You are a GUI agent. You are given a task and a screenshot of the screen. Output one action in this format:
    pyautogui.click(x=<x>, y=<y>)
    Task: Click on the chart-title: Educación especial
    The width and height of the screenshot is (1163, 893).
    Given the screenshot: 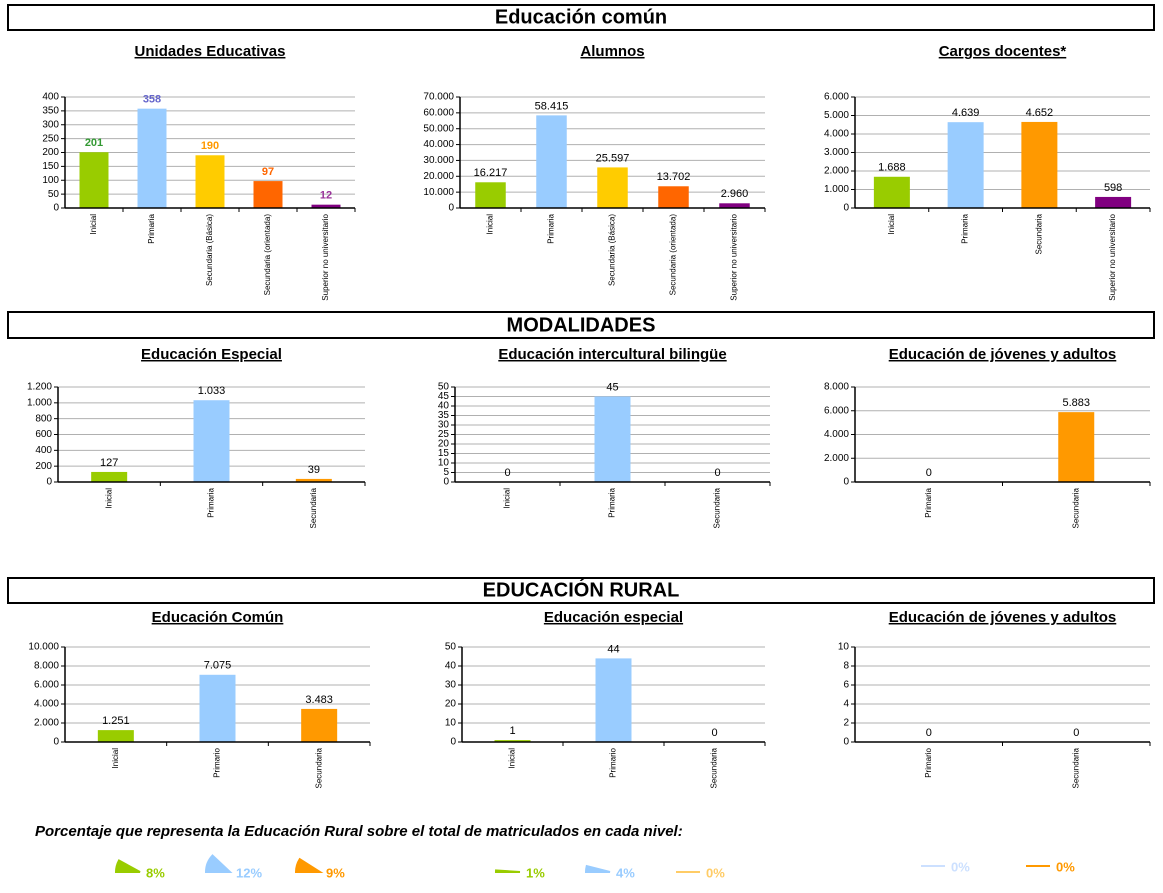 What is the action you would take?
    pyautogui.click(x=613, y=617)
    